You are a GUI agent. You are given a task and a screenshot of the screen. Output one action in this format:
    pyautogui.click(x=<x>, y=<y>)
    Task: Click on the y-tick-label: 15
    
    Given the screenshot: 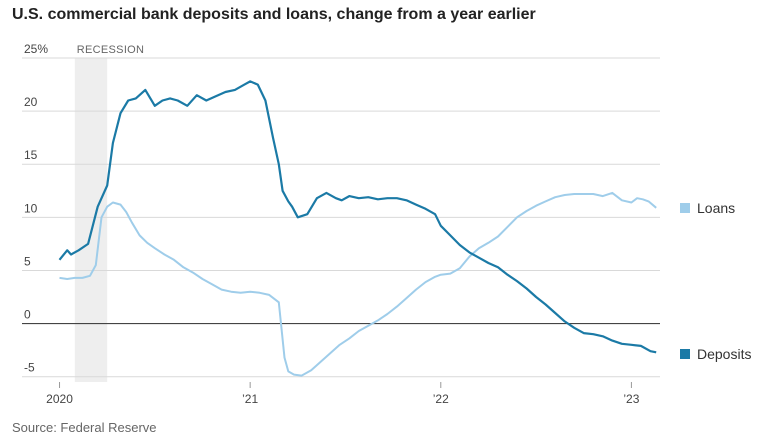 What is the action you would take?
    pyautogui.click(x=31, y=155)
    